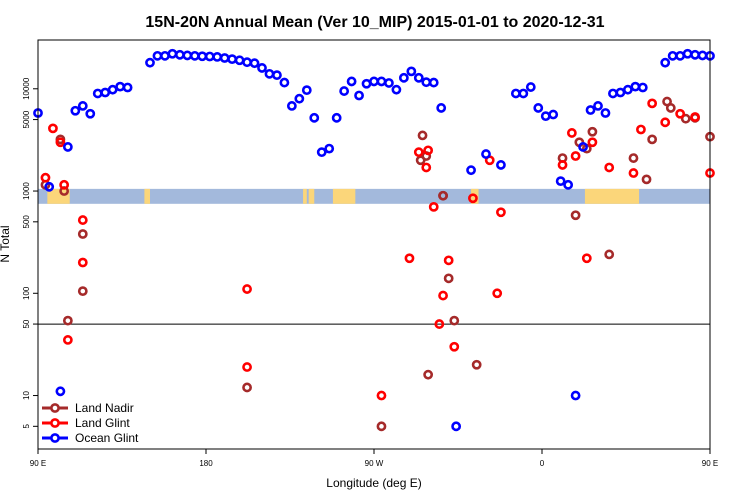  What do you see at coordinates (26, 395) in the screenshot?
I see `y-tick-label: 10` at bounding box center [26, 395].